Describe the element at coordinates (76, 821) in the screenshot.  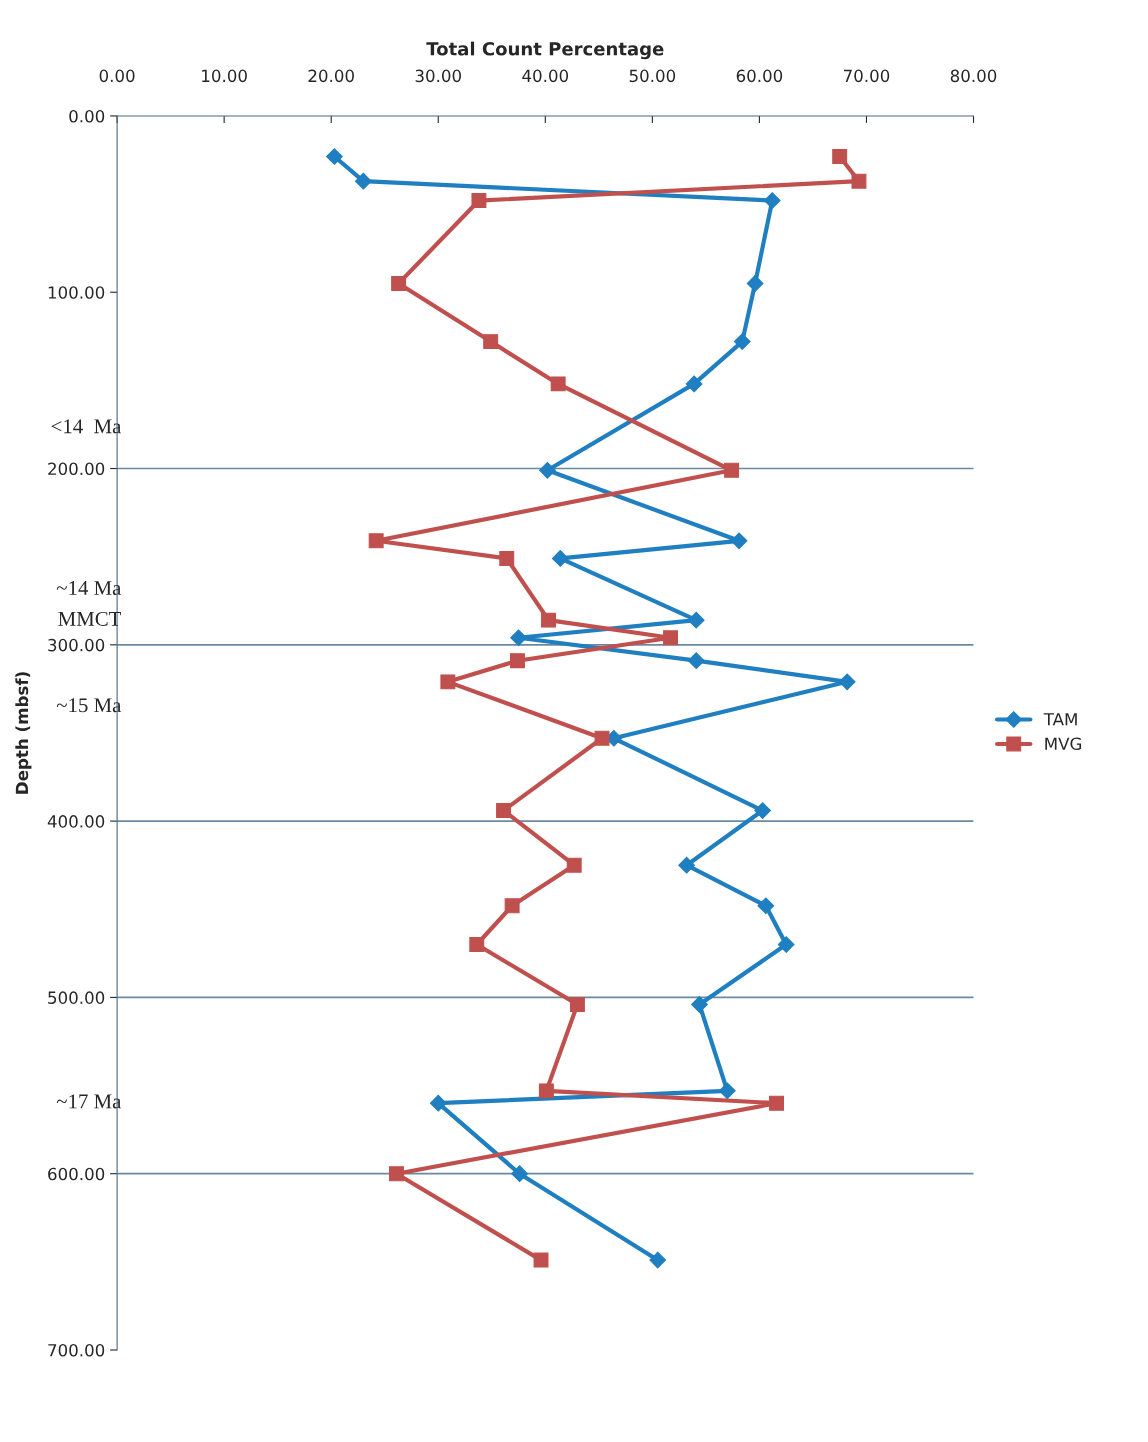
I see `y-tick-label: 400.00` at that location.